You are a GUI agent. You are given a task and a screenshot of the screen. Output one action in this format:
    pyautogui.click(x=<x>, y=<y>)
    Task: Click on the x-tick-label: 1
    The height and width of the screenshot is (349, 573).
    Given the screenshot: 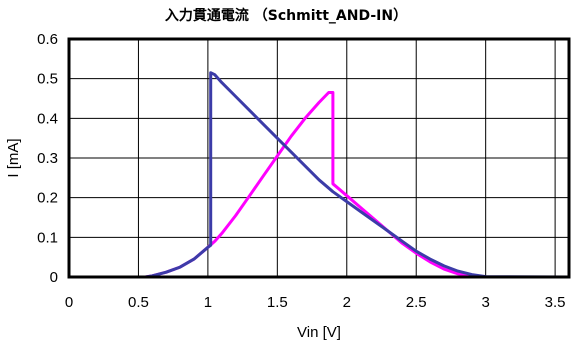 What is the action you would take?
    pyautogui.click(x=208, y=302)
    